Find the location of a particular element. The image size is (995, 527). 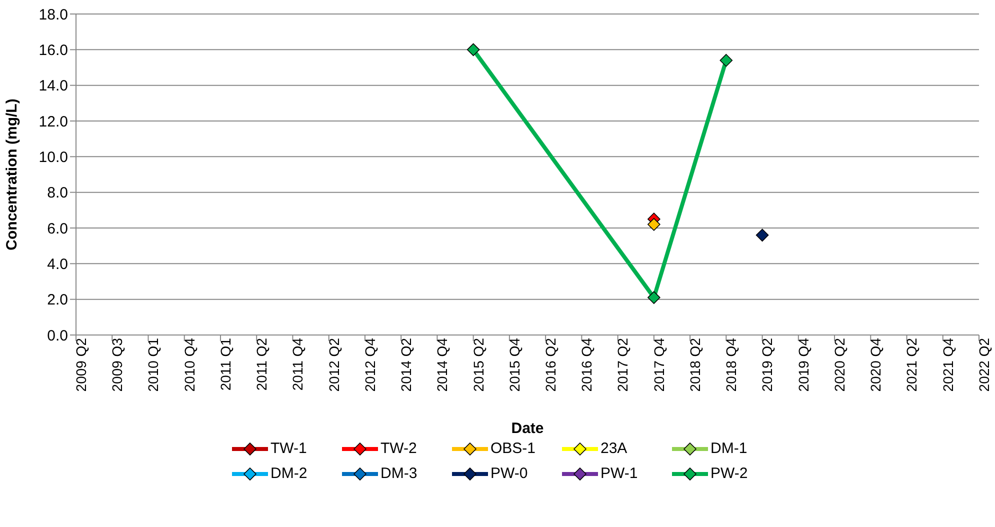

x-tick-label: 2019 Q4 is located at coordinates (803, 365).